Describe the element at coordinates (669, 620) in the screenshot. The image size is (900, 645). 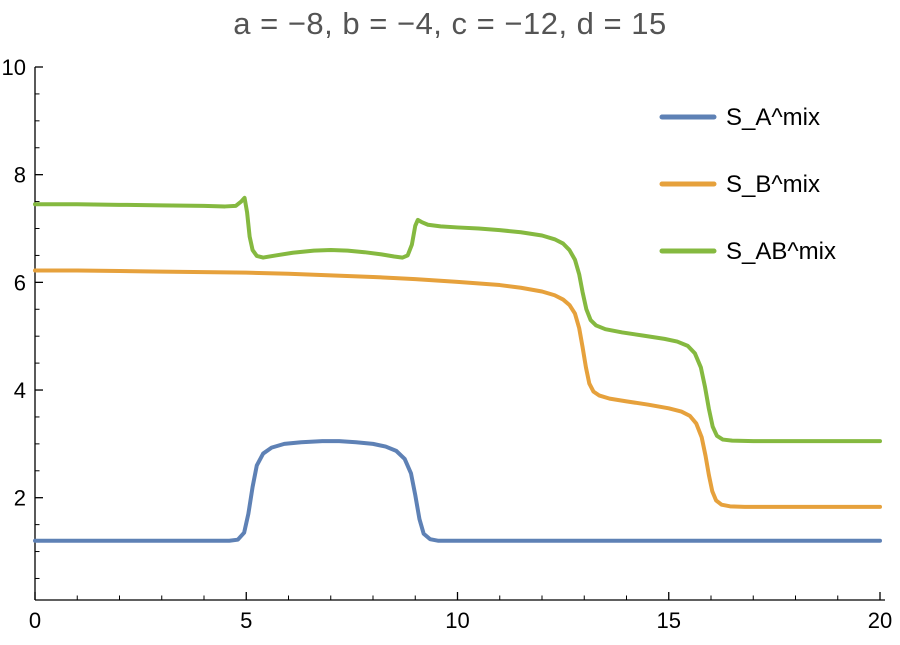
I see `x-tick-label: 15` at that location.